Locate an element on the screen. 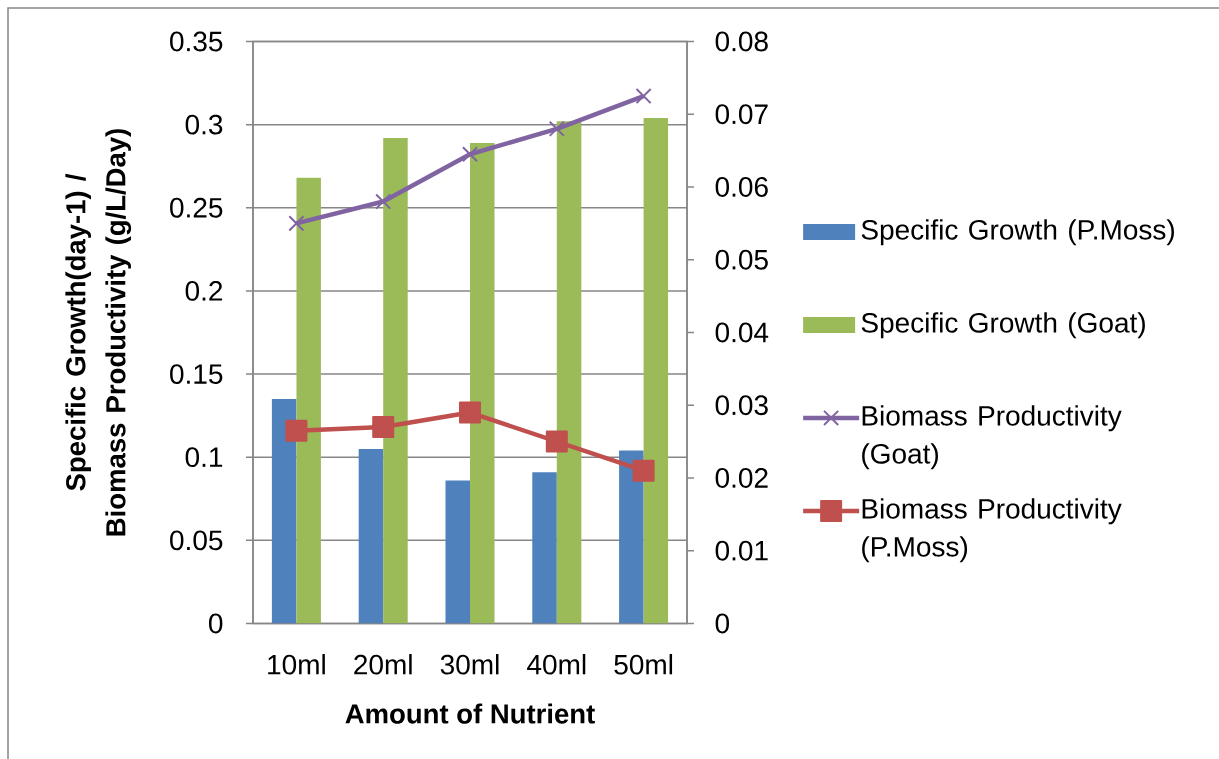 Image resolution: width=1219 pixels, height=759 pixels. y2-tick-label: 0.07 is located at coordinates (741, 114).